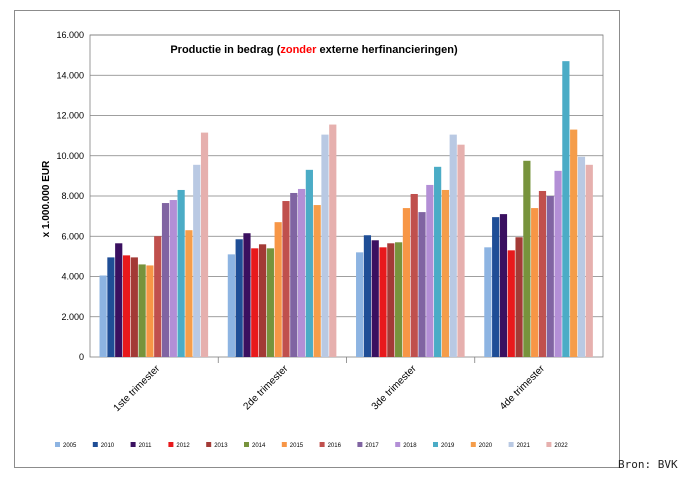 This screenshot has width=700, height=493. What do you see at coordinates (70, 35) in the screenshot?
I see `y-tick-label: 16.000` at bounding box center [70, 35].